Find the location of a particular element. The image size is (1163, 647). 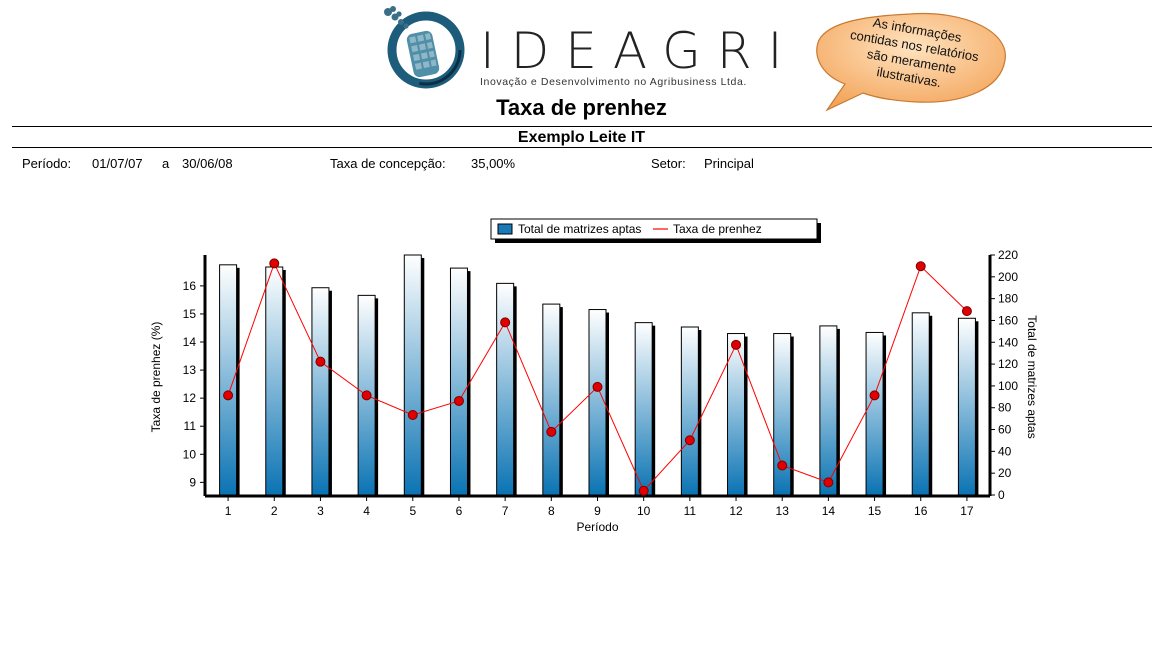

conception-label: Taxa de concepção: is located at coordinates (388, 163).